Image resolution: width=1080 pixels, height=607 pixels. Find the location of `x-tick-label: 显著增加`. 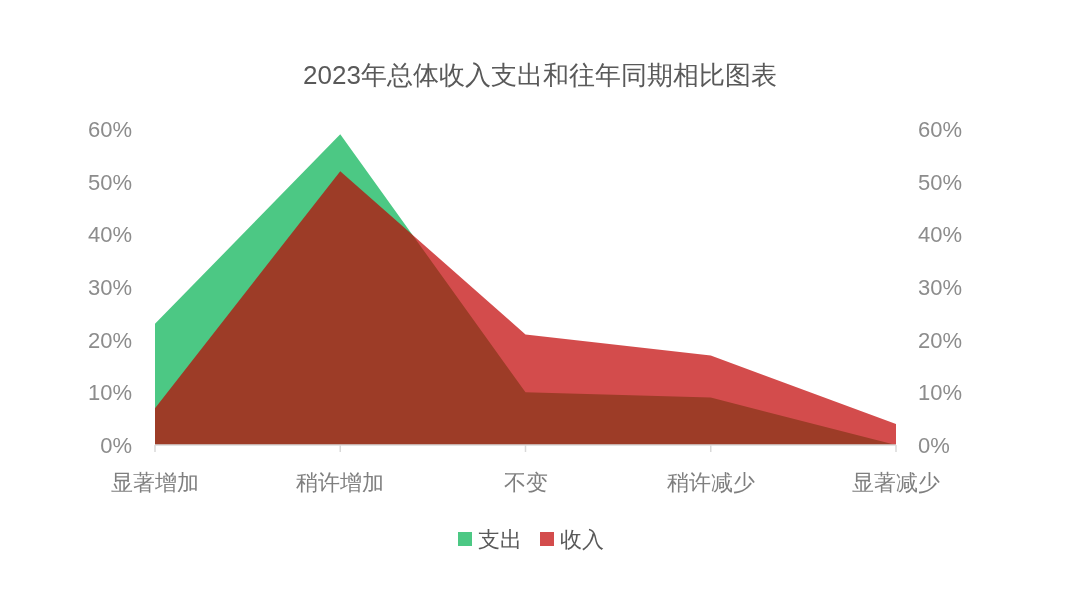

x-tick-label: 显著增加 is located at coordinates (155, 482).